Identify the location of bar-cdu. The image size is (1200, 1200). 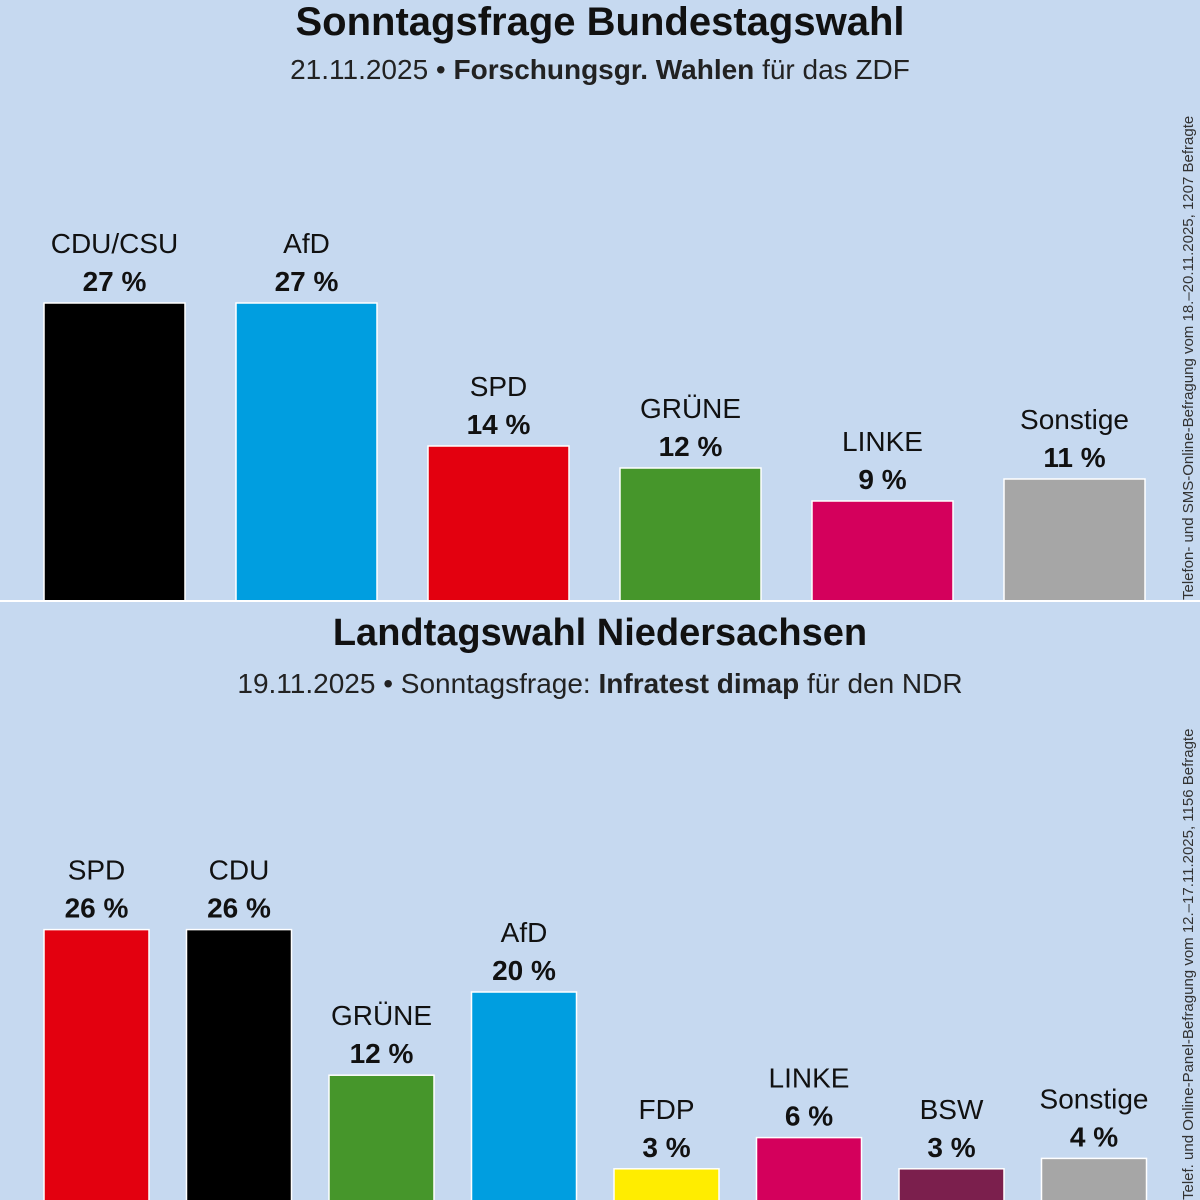
(239, 1064).